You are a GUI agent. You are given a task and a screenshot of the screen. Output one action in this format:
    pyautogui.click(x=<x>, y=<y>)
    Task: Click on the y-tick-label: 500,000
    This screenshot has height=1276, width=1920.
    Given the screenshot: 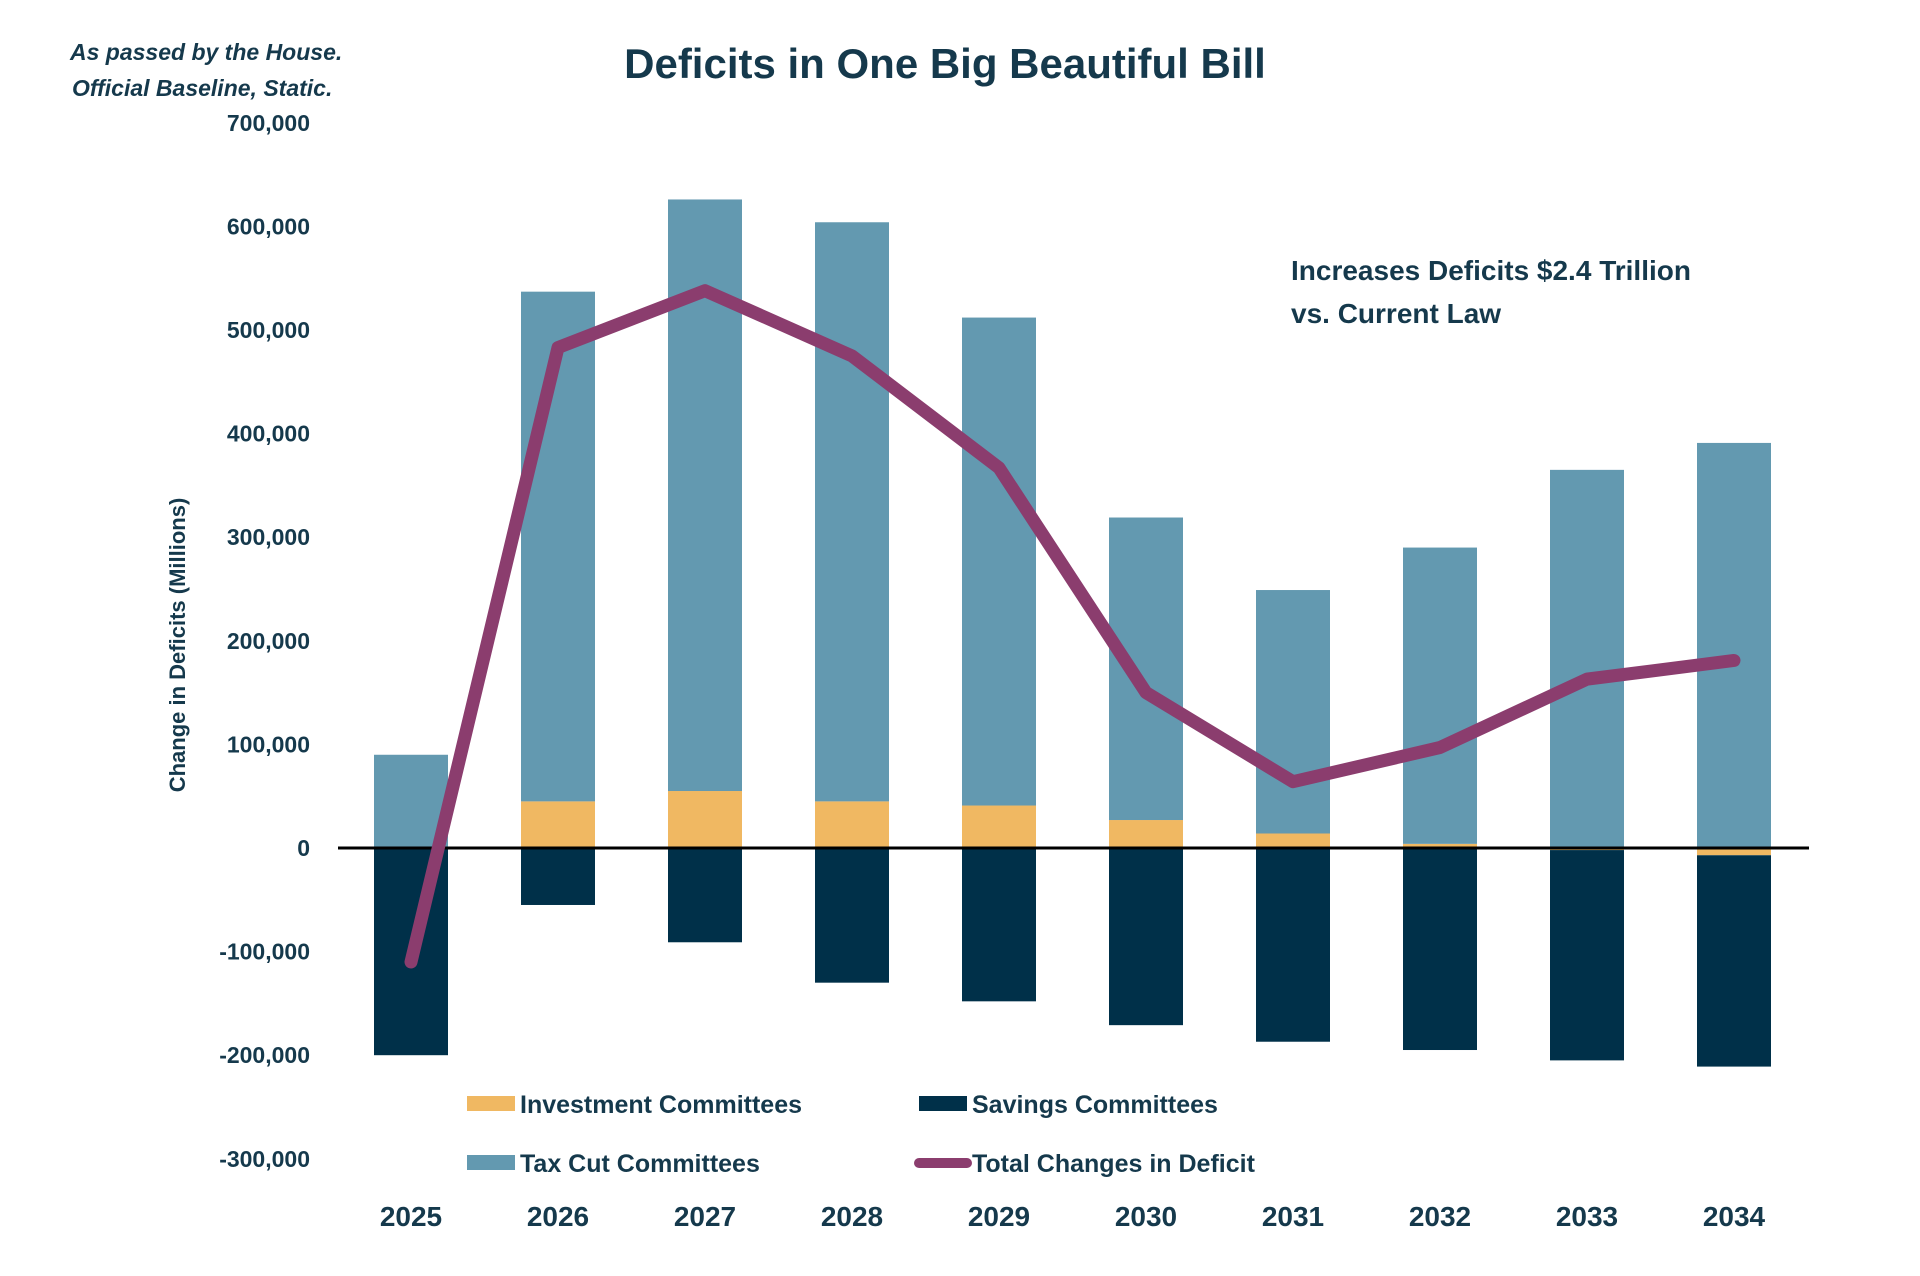 What is the action you would take?
    pyautogui.click(x=268, y=330)
    